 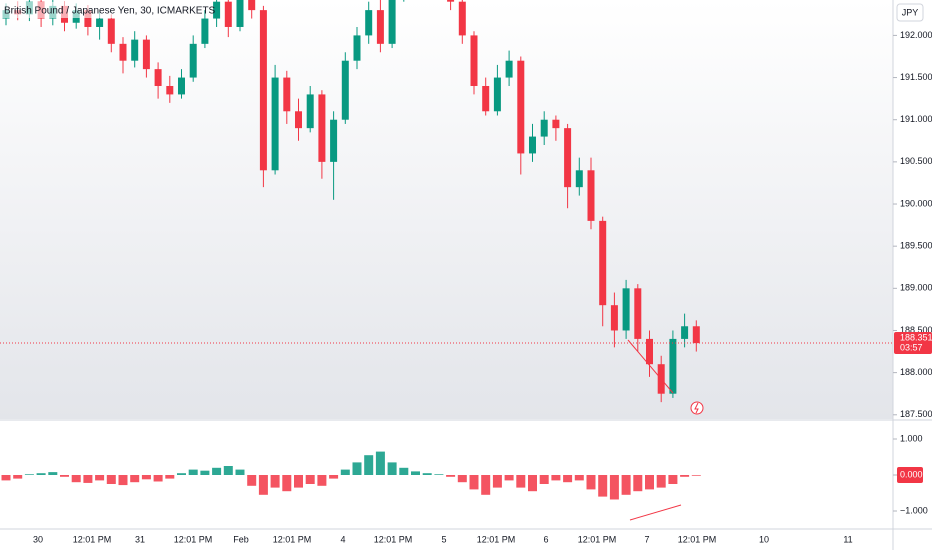 What do you see at coordinates (140, 539) in the screenshot?
I see `time-label: 31` at bounding box center [140, 539].